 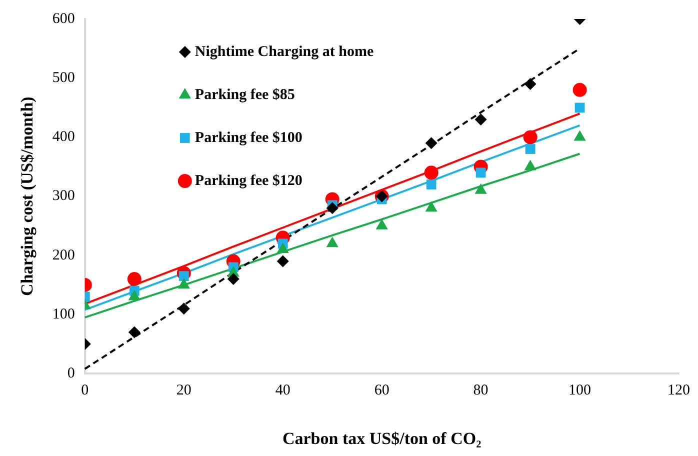 I want to click on x-tick-label: 0, so click(x=85, y=390).